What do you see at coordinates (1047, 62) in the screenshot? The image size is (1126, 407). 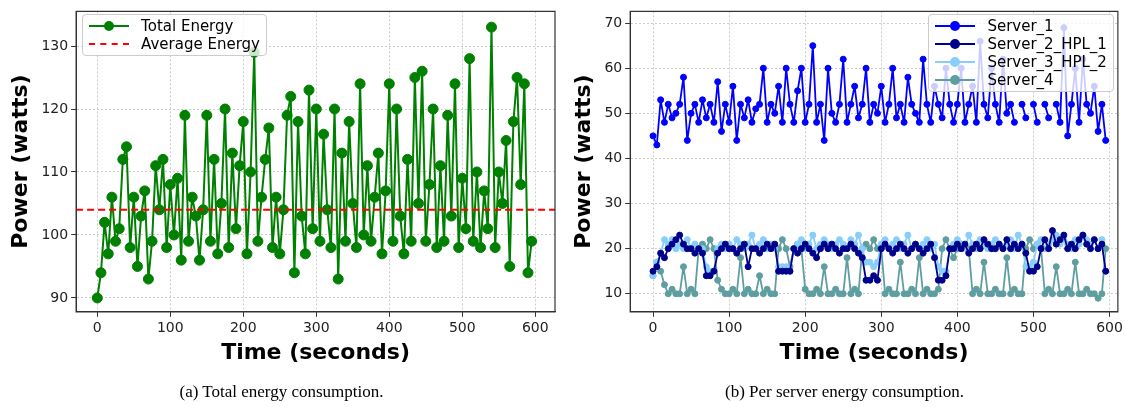 I see `legend-label: Server_3_HPL_2` at bounding box center [1047, 62].